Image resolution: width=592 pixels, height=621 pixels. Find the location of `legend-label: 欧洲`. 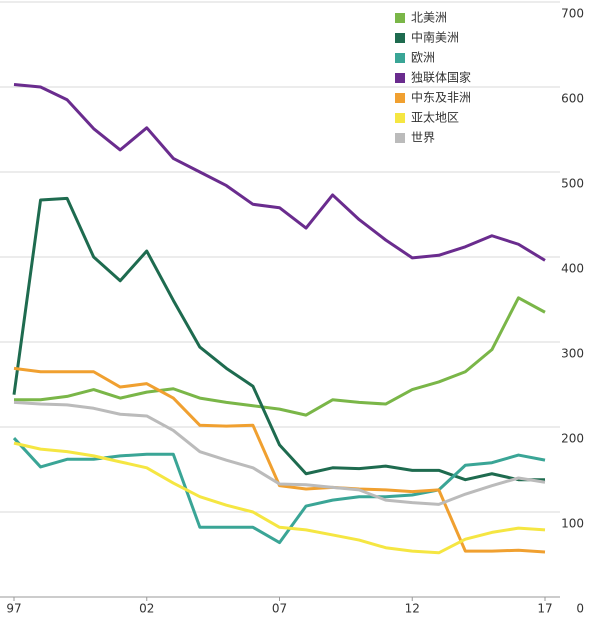

legend-label: 欧洲 is located at coordinates (423, 58).